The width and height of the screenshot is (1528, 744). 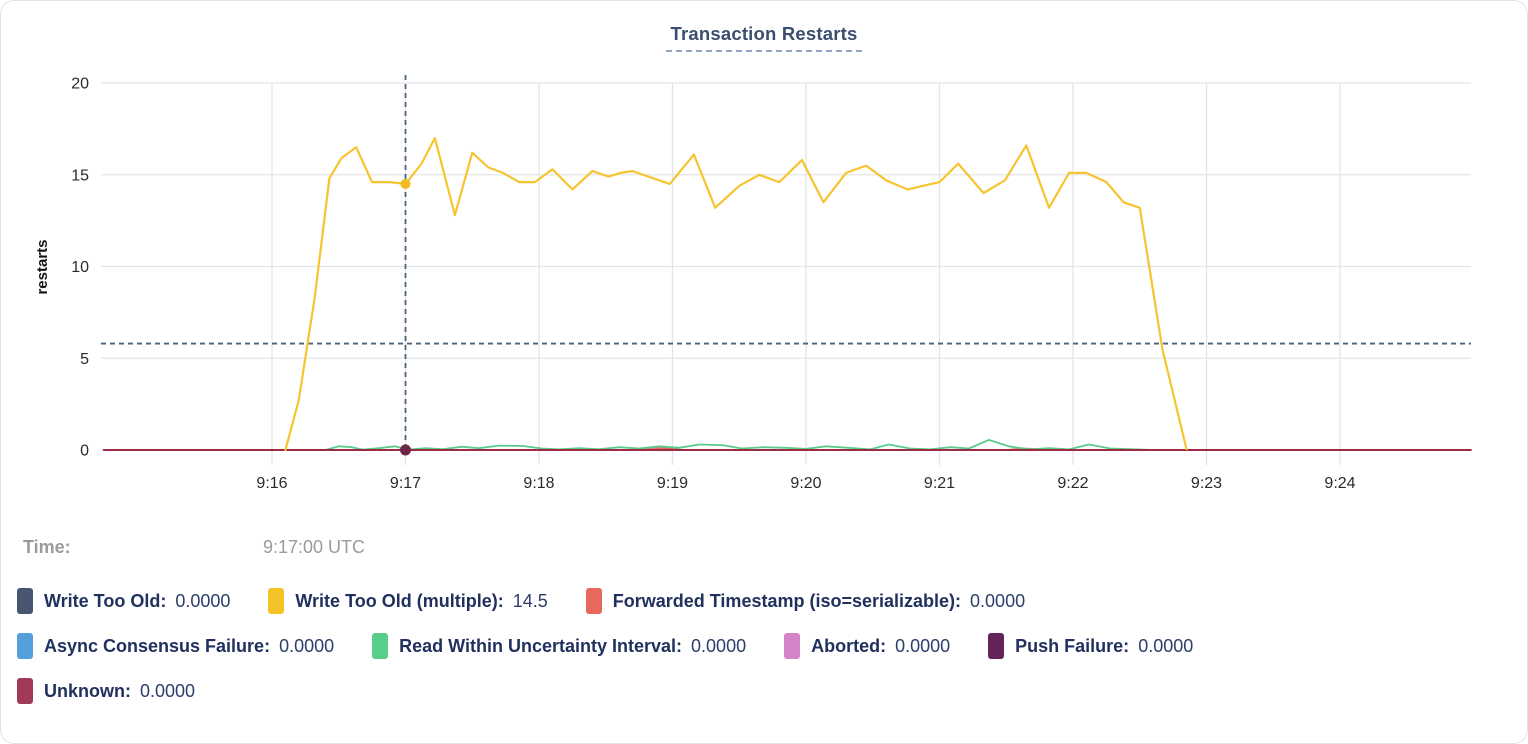 I want to click on y-tick-label: 5, so click(x=84, y=359).